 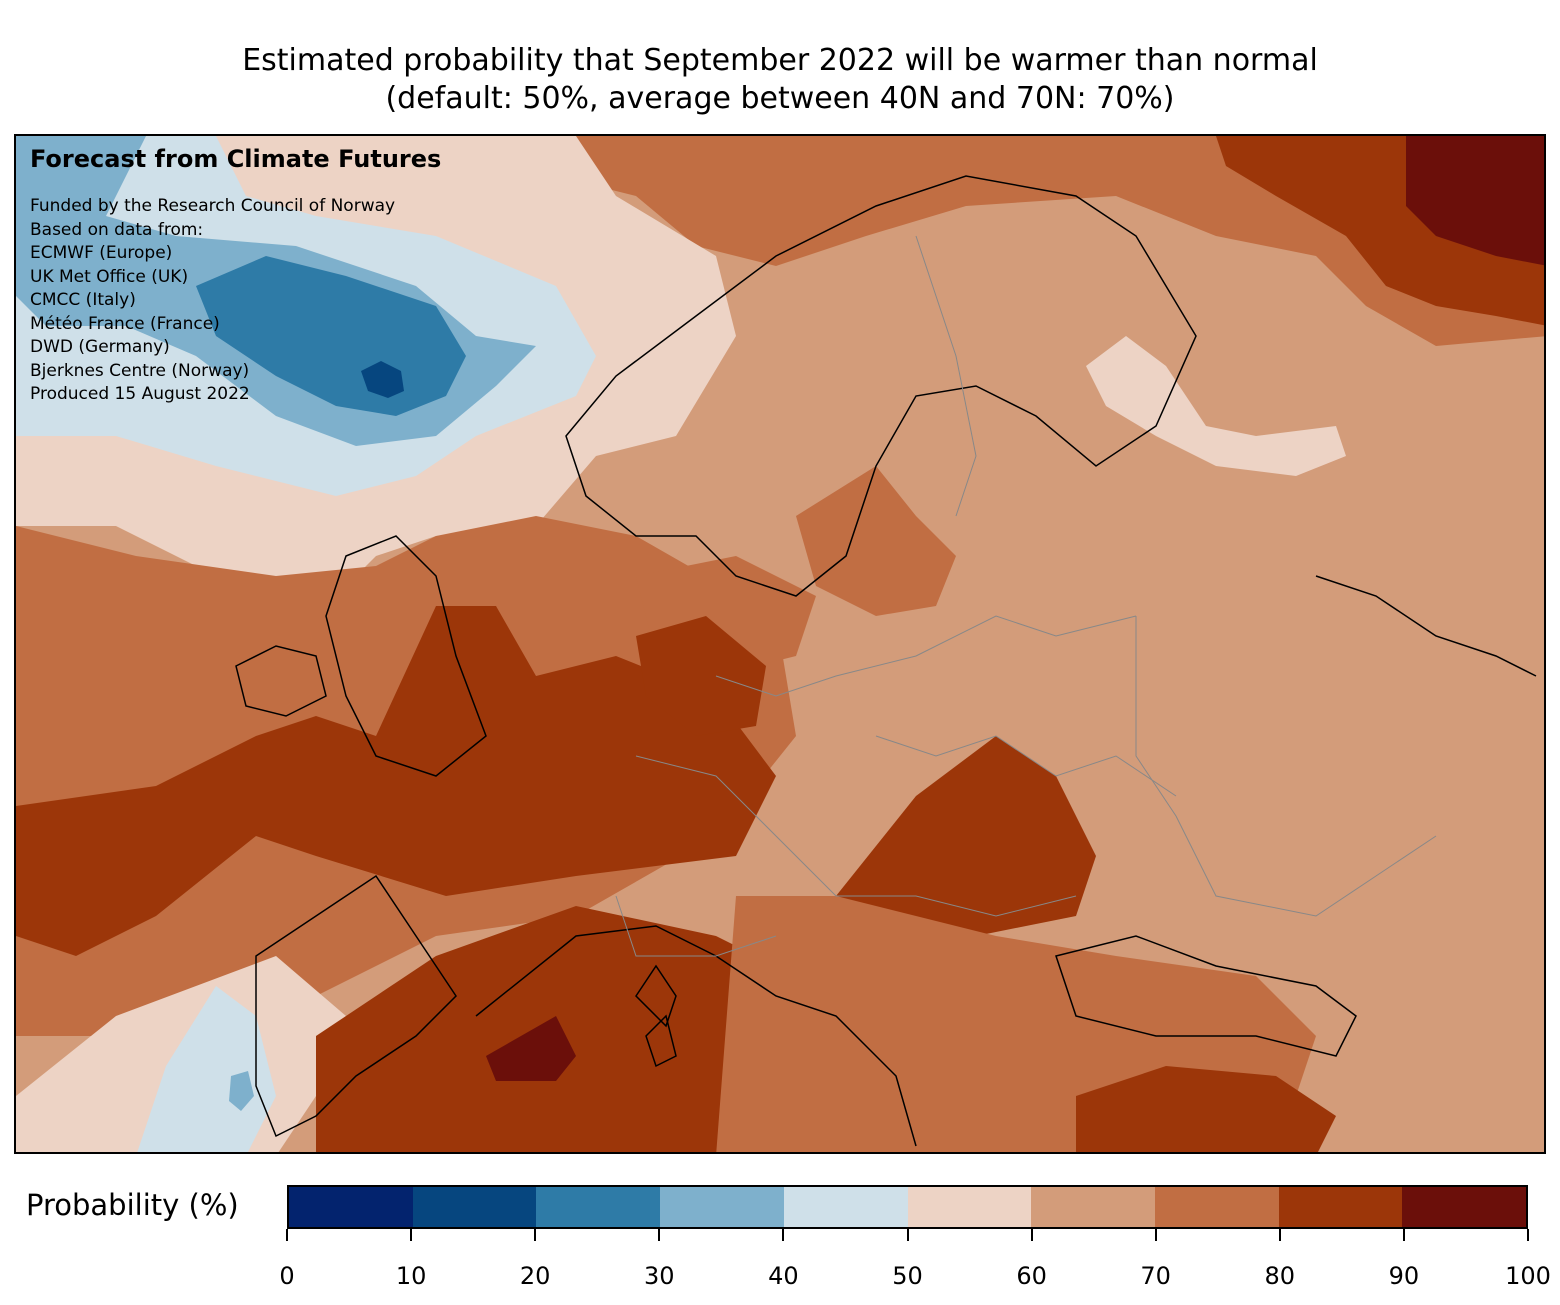 I want to click on map-region-iberia-coolspot, so click(x=241, y=1091).